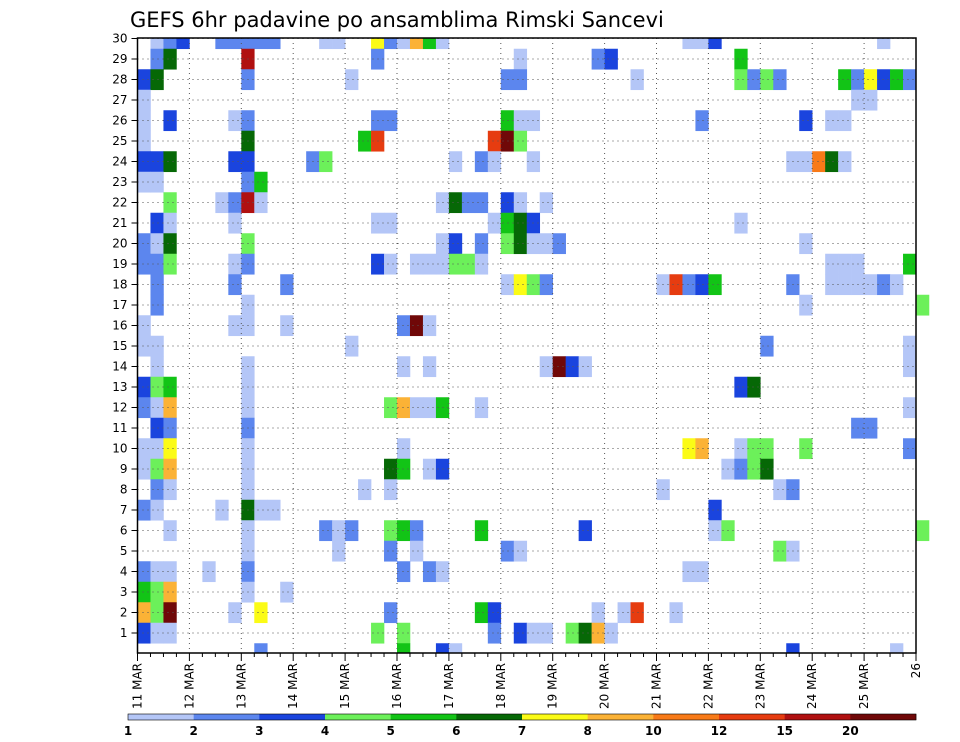 This screenshot has width=960, height=742. Describe the element at coordinates (345, 686) in the screenshot. I see `x-tick-label: 15 MAR` at that location.